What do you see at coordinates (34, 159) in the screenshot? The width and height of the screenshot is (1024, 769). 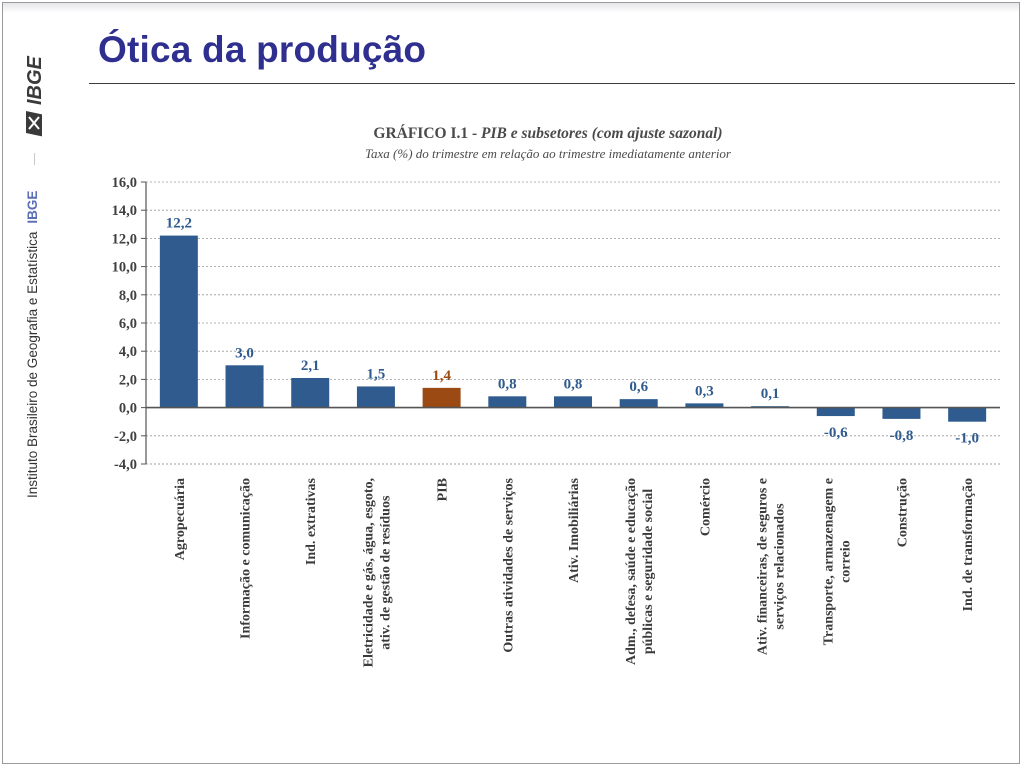 I see `sidebar-divider` at bounding box center [34, 159].